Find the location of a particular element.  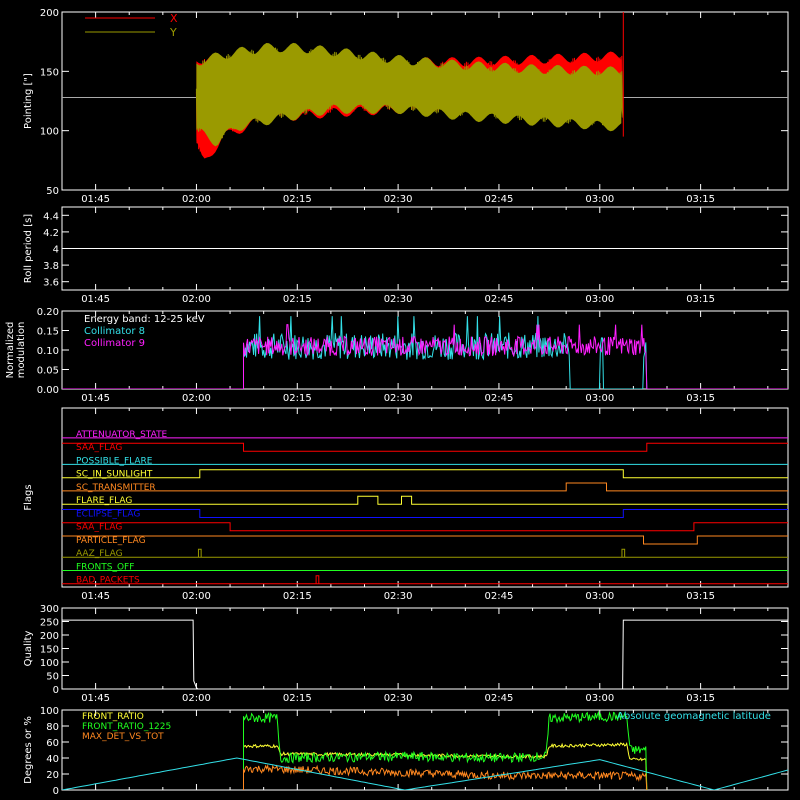

y-axis-label: Quality is located at coordinates (28, 649).